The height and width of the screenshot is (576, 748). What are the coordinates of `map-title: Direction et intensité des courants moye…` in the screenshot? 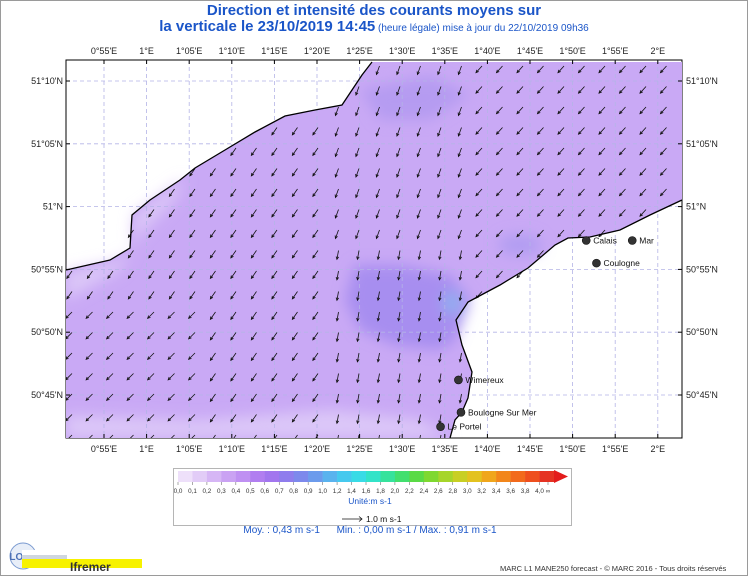 It's located at (374, 10).